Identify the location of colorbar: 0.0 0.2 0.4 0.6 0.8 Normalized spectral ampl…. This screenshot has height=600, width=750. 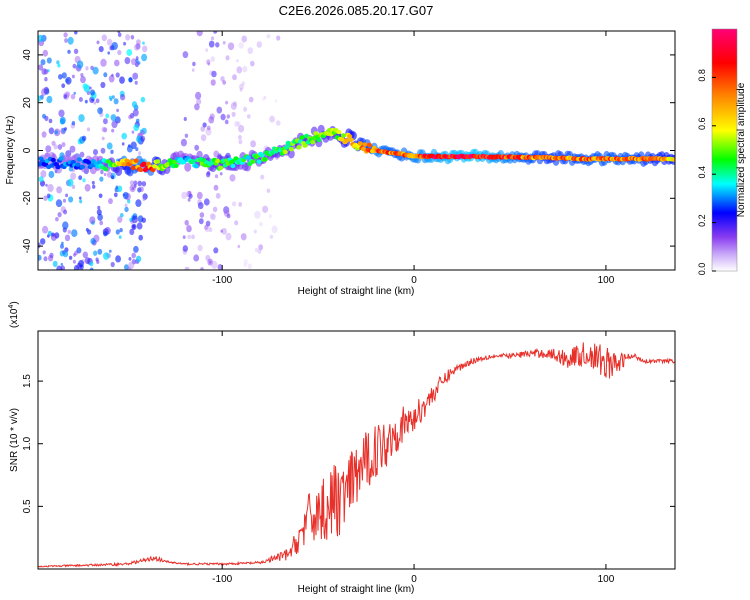
(722, 151).